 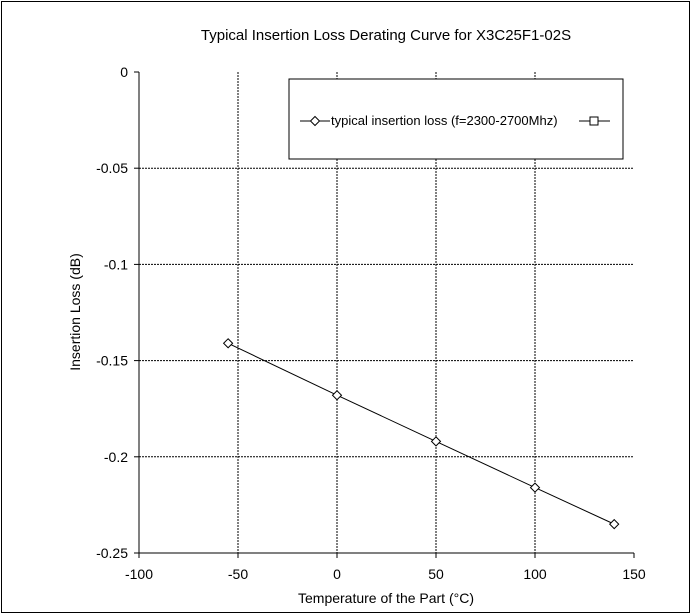 I want to click on legend-series-1-marker, so click(x=315, y=121).